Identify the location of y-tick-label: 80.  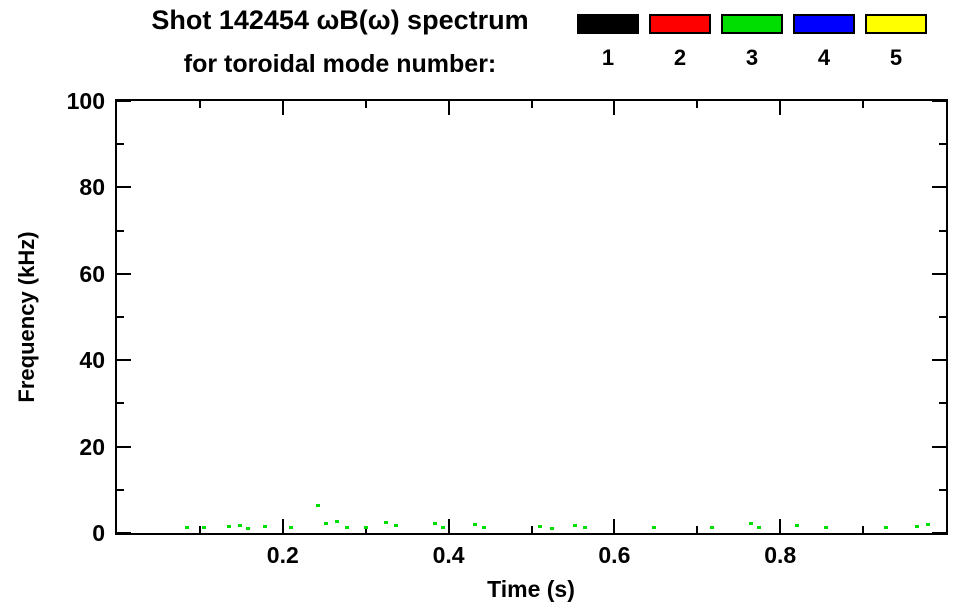
(92, 187).